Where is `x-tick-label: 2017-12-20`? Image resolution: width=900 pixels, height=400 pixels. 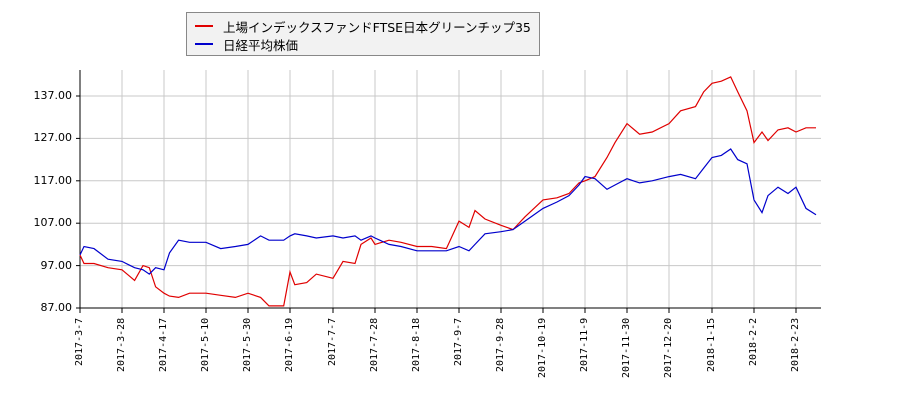
x-tick-label: 2017-12-20 is located at coordinates (668, 347).